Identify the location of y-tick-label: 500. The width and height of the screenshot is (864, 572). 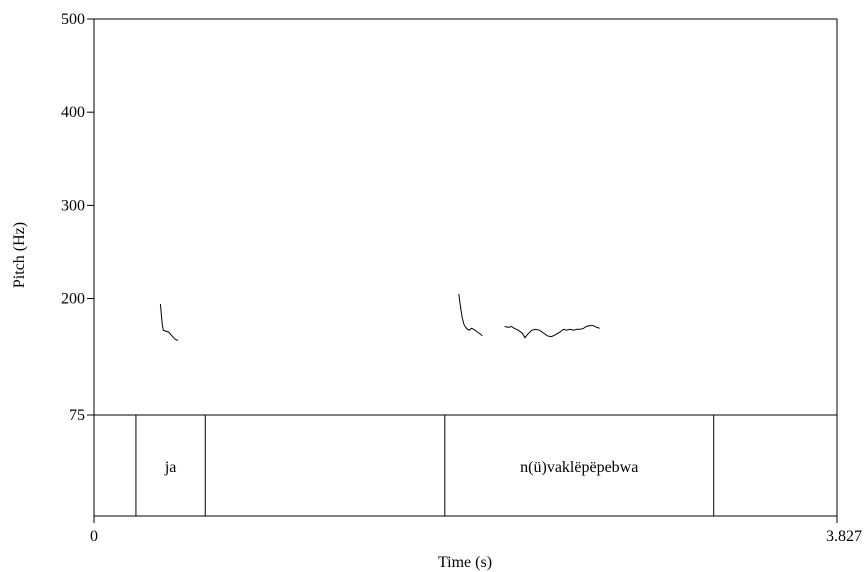
(73, 19).